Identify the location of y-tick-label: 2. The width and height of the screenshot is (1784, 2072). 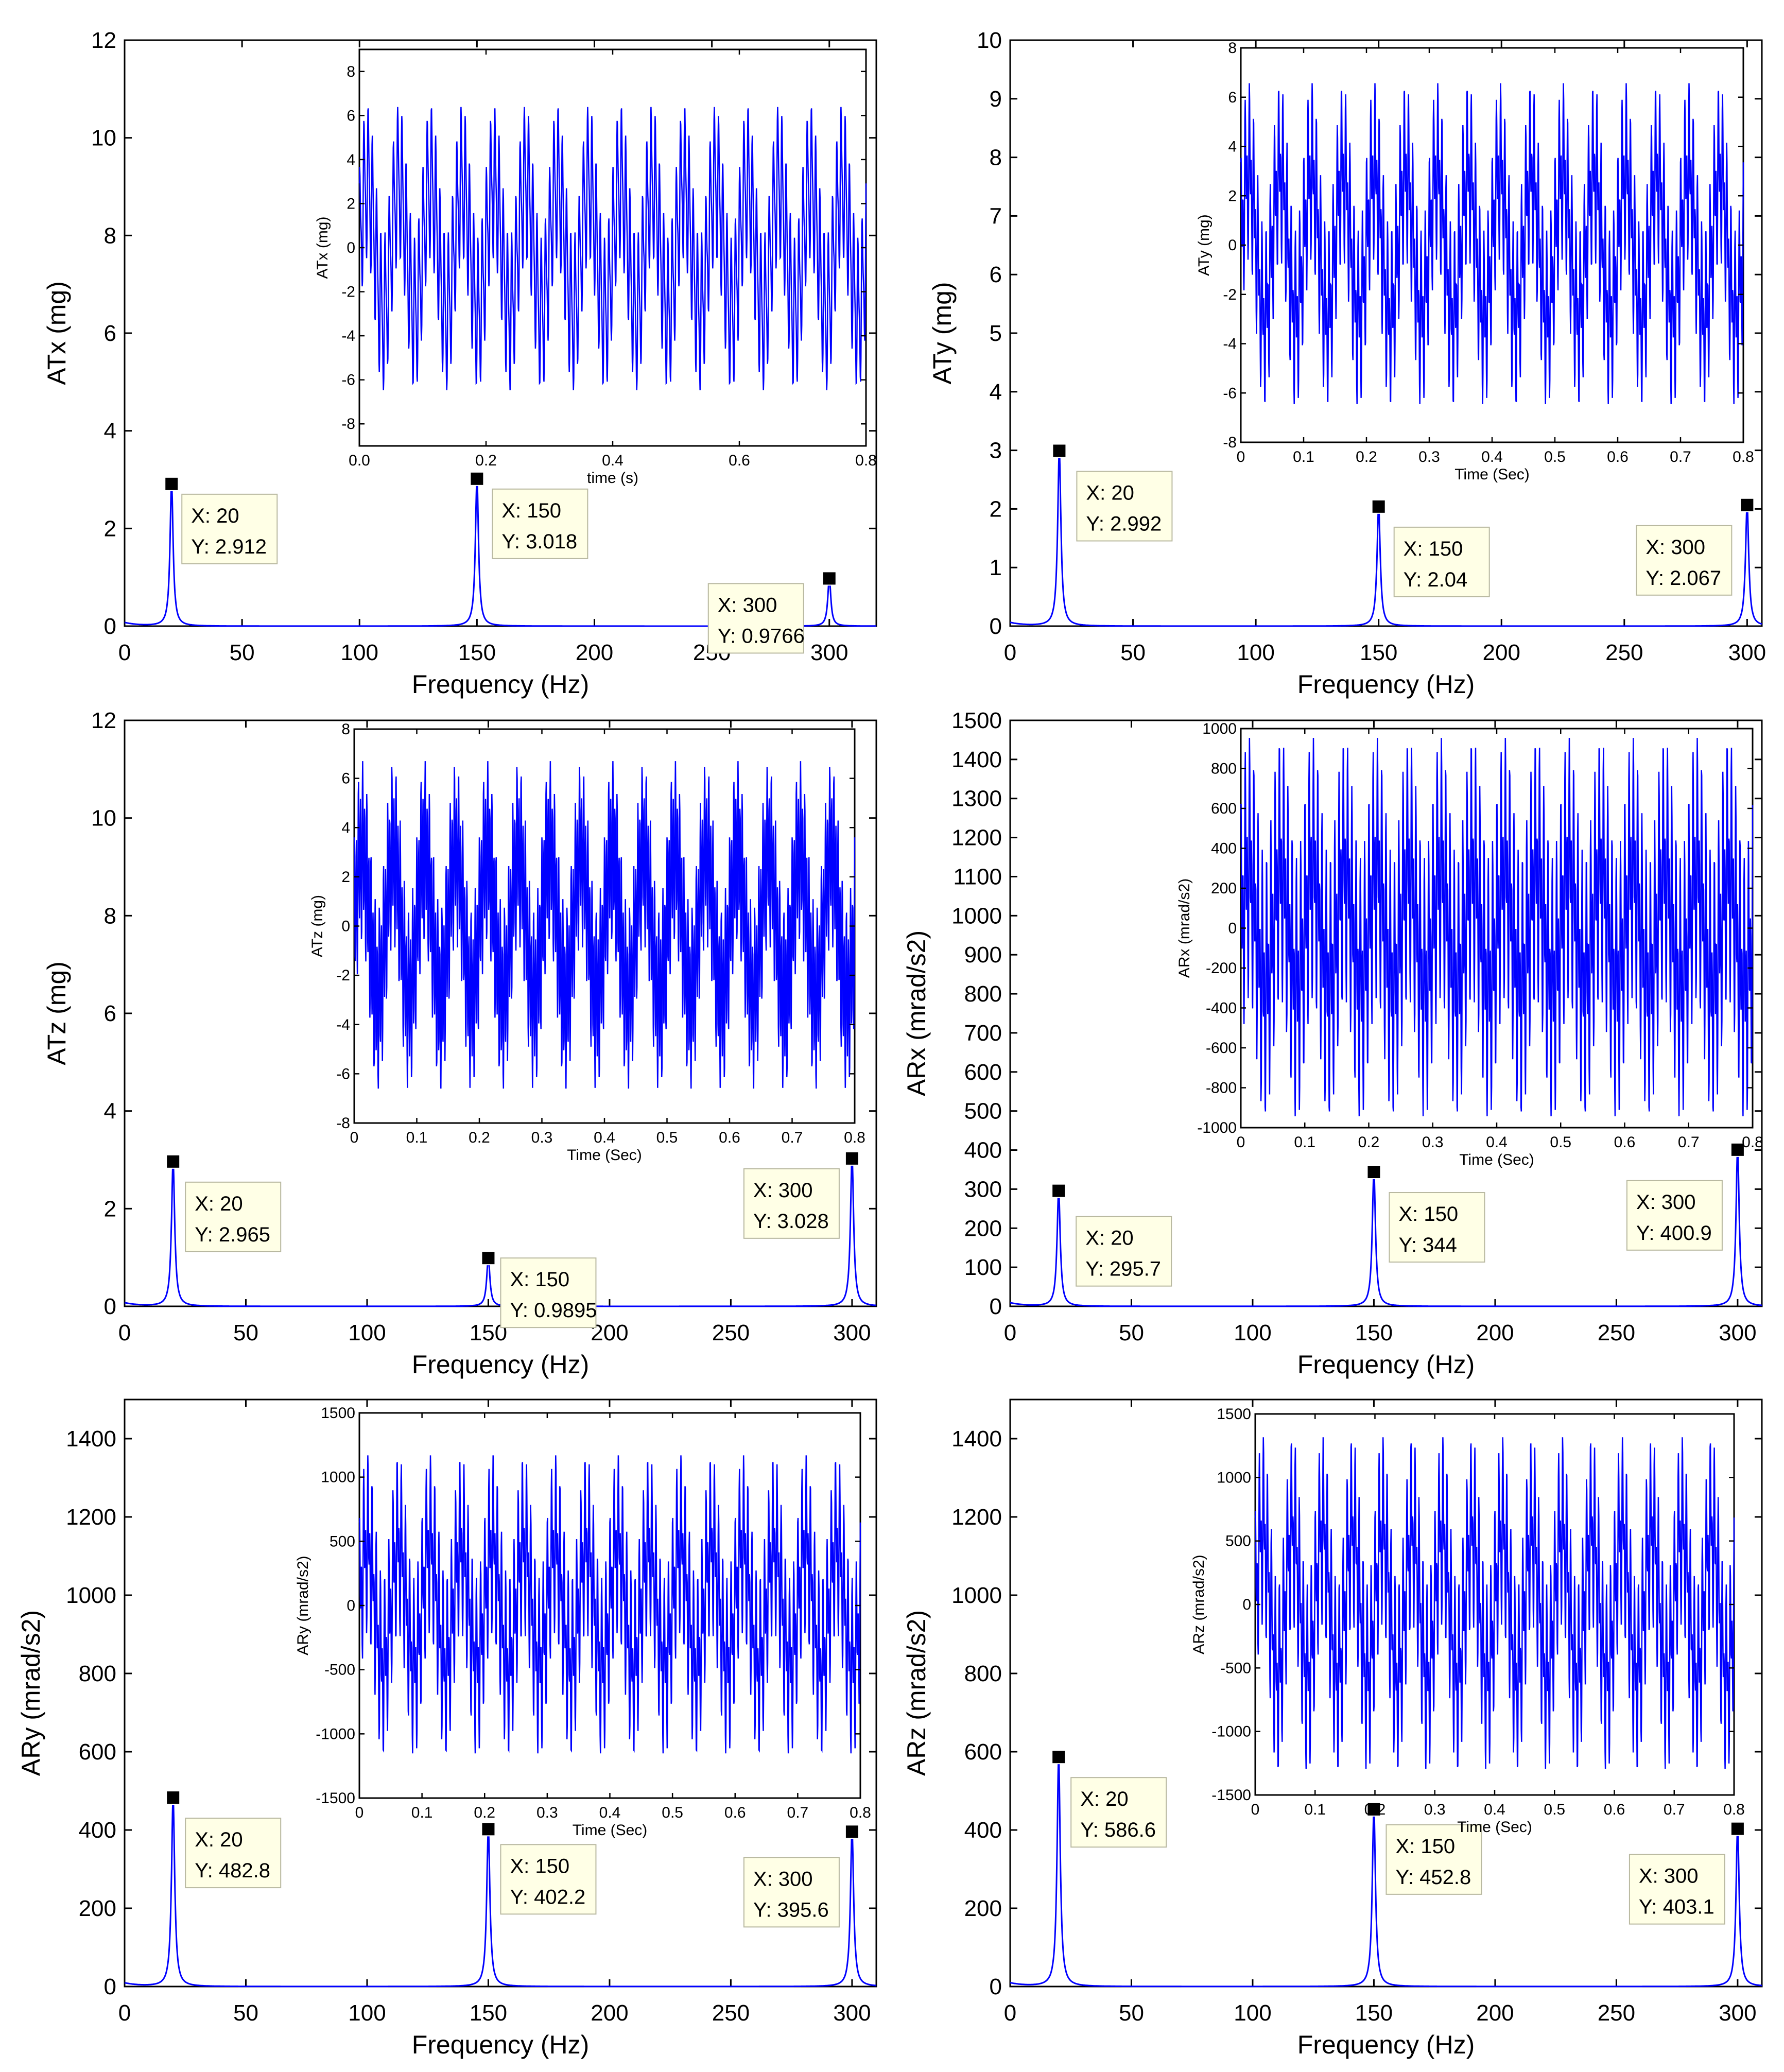
(110, 1208).